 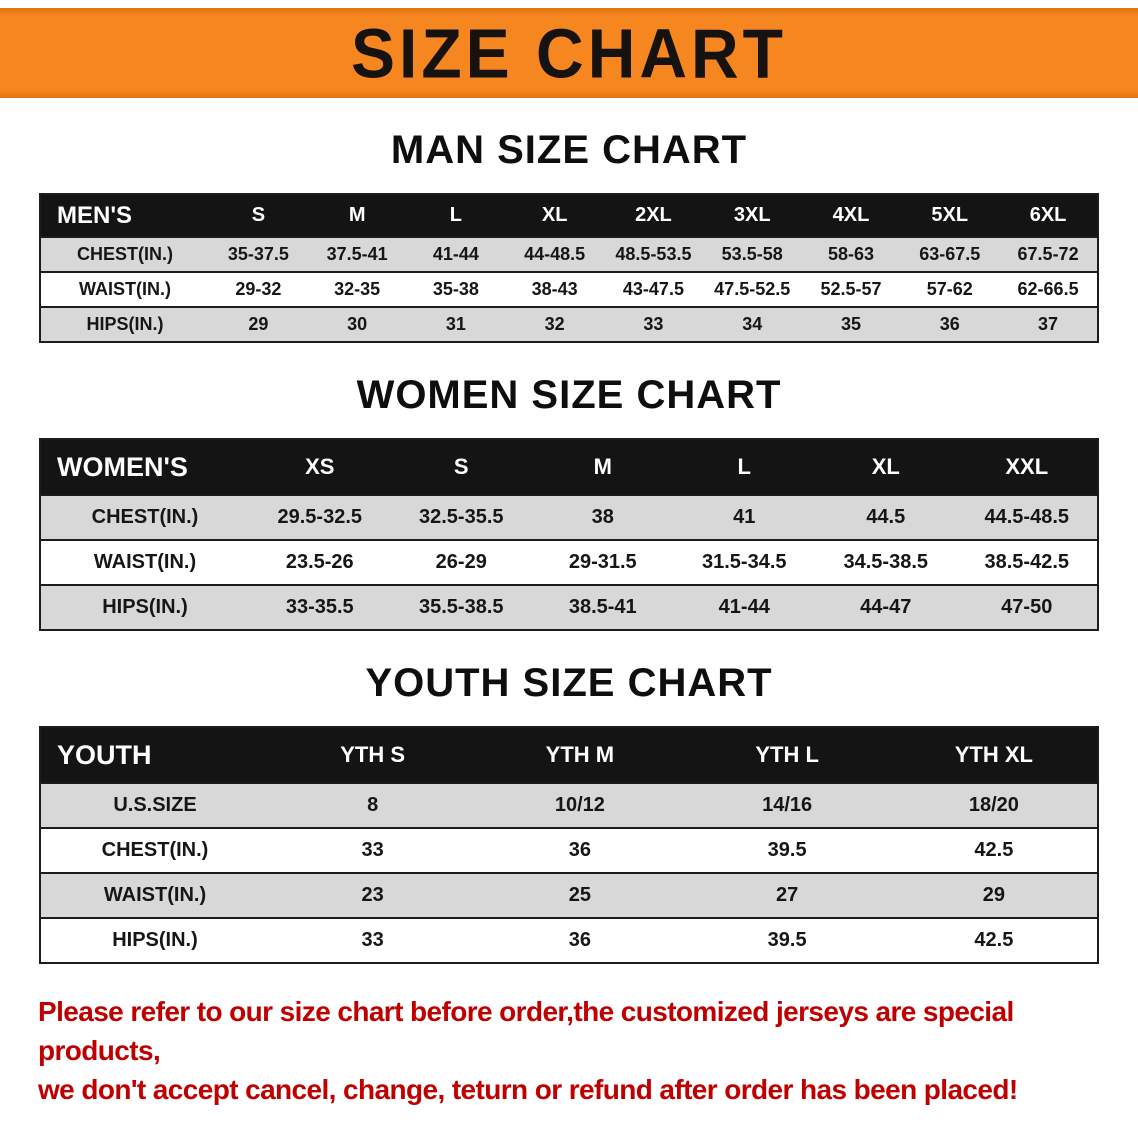 I want to click on youth-row-label: CHEST(IN.), so click(x=154, y=850).